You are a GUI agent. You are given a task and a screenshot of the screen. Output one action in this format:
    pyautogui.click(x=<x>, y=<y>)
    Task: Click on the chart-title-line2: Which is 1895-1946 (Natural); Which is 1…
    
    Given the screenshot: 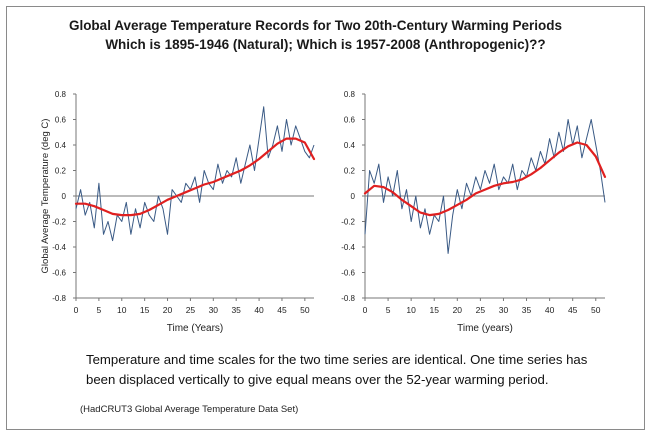 What is the action you would take?
    pyautogui.click(x=325, y=44)
    